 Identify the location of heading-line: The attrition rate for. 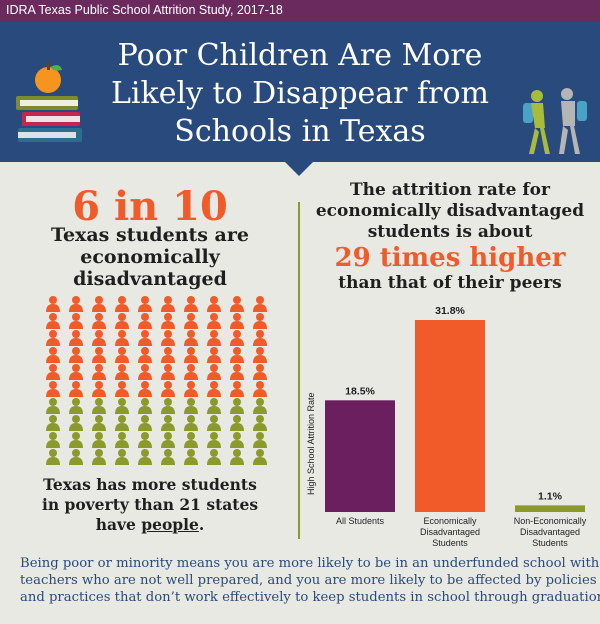
(450, 190).